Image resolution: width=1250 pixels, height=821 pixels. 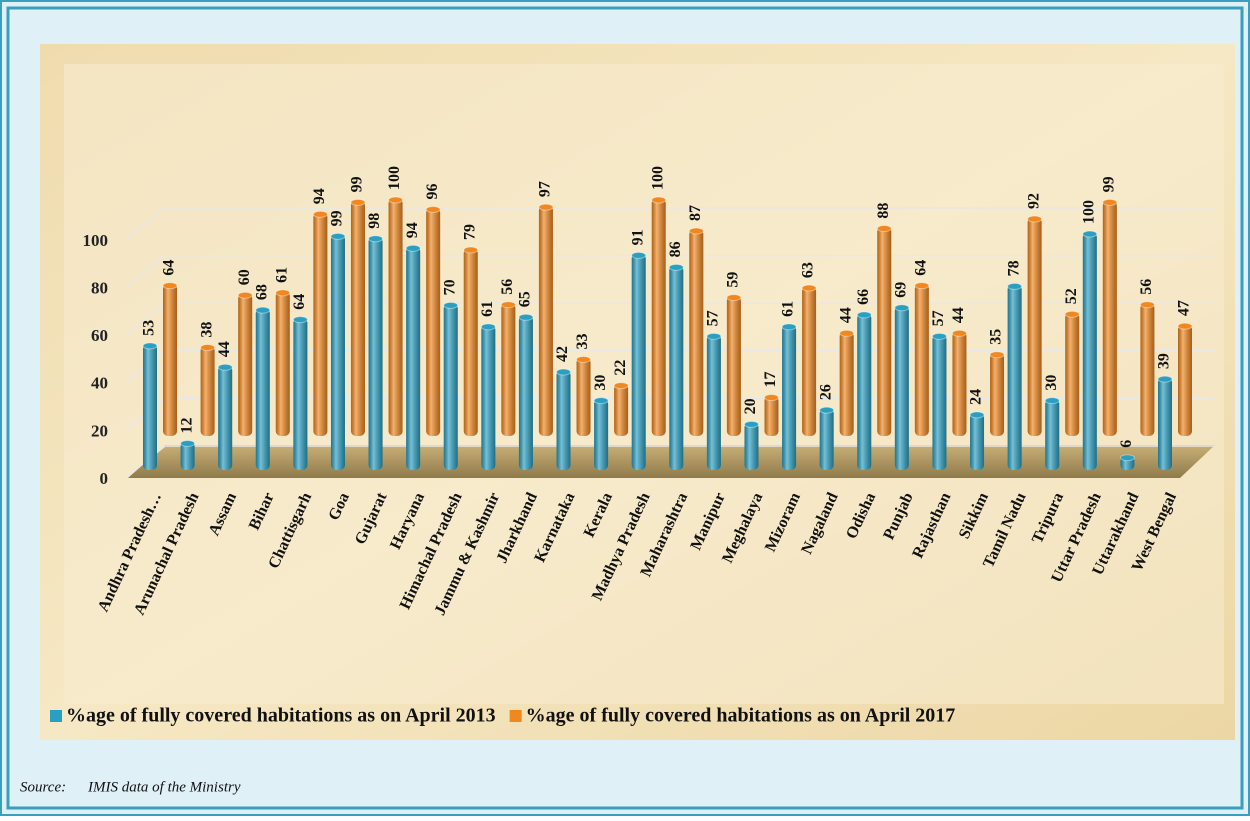 What do you see at coordinates (750, 406) in the screenshot?
I see `data-label: 20` at bounding box center [750, 406].